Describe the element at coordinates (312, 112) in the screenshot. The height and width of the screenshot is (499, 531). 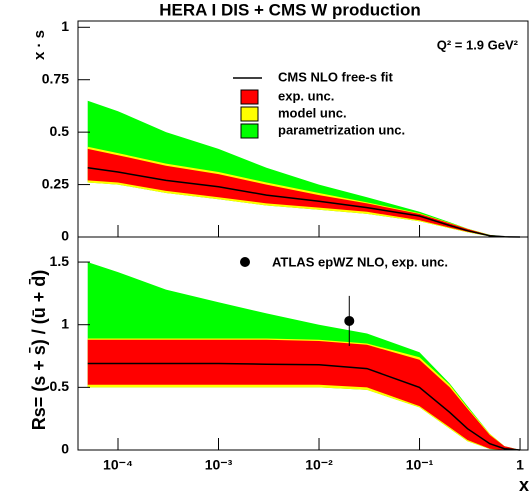
I see `legend-label: model unc.` at that location.